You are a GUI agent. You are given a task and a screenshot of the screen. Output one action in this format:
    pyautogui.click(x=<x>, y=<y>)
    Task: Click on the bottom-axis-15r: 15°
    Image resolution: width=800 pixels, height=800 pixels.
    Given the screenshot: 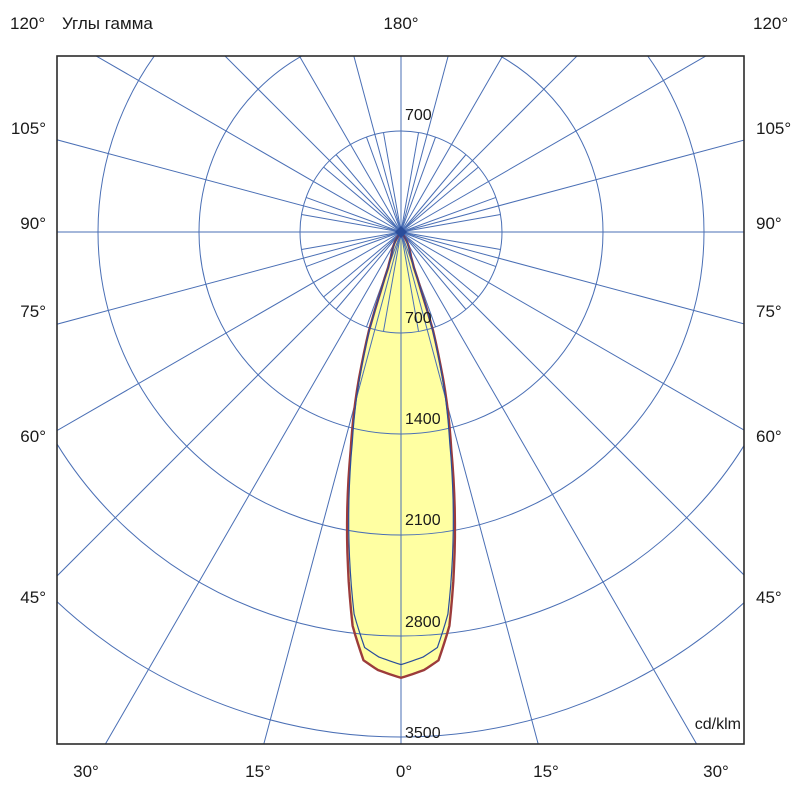 What is the action you would take?
    pyautogui.click(x=546, y=771)
    